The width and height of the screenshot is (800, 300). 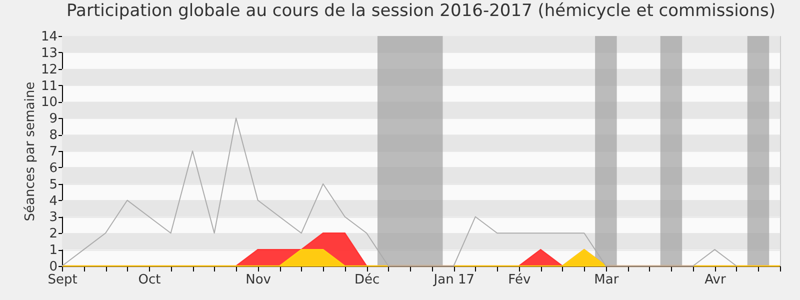 What do you see at coordinates (715, 280) in the screenshot?
I see `x-tick-label: Avr` at bounding box center [715, 280].